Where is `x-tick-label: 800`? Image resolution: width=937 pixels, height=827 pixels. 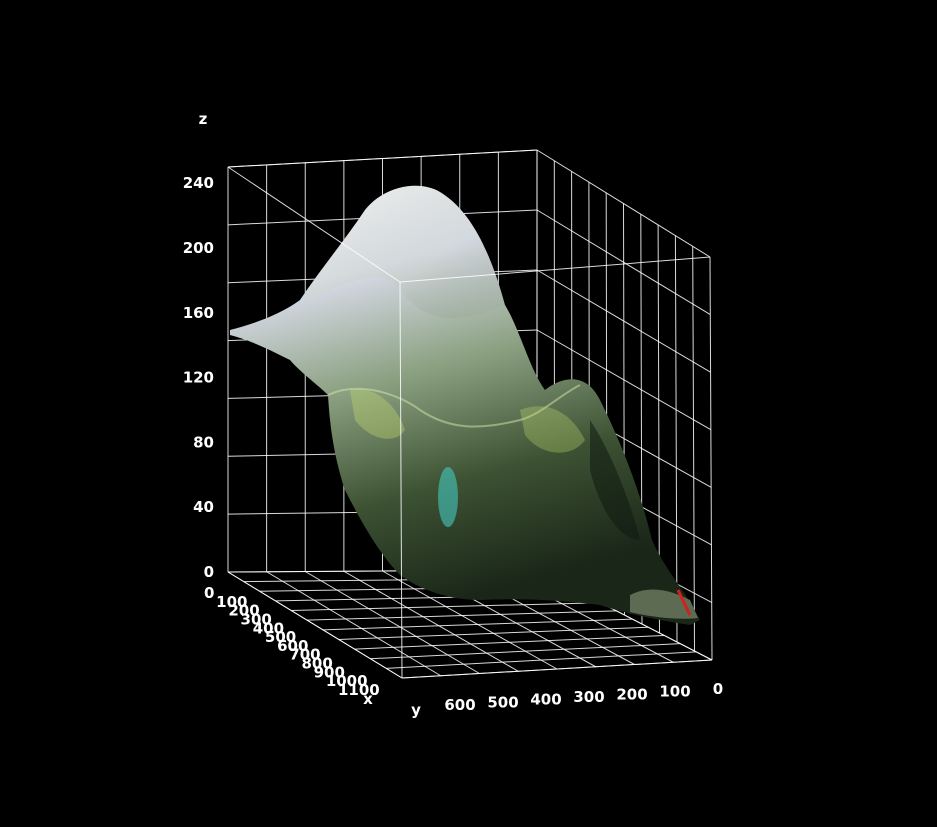 x-tick-label: 800 is located at coordinates (316, 664).